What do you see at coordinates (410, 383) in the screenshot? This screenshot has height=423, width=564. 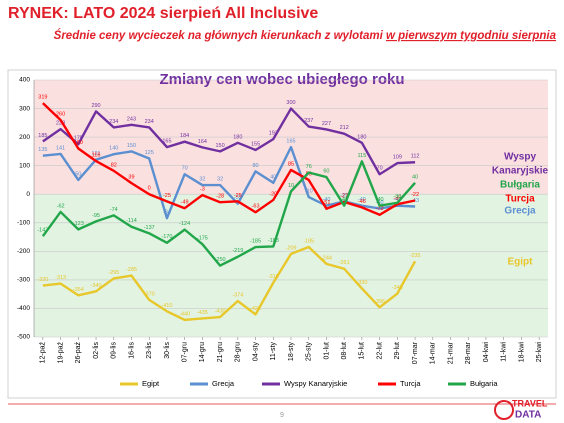 I see `legend-label: Turcja` at bounding box center [410, 383].